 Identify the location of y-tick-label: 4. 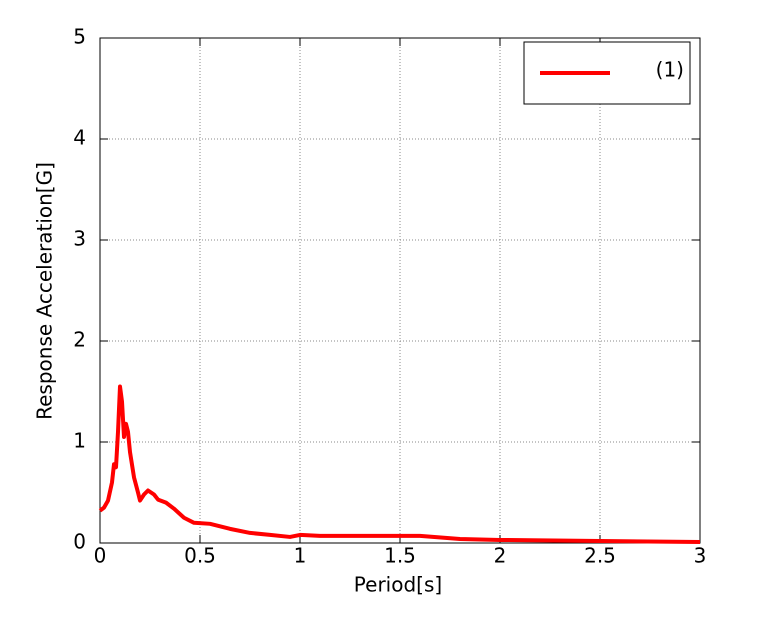
(79, 138).